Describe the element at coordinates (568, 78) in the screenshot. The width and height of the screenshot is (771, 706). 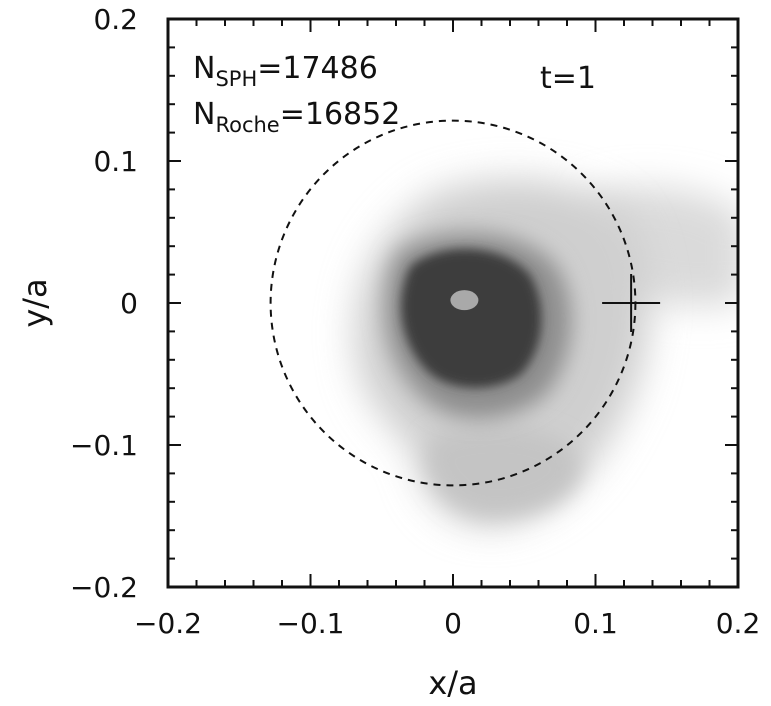
I see `time-annotation: t=1` at that location.